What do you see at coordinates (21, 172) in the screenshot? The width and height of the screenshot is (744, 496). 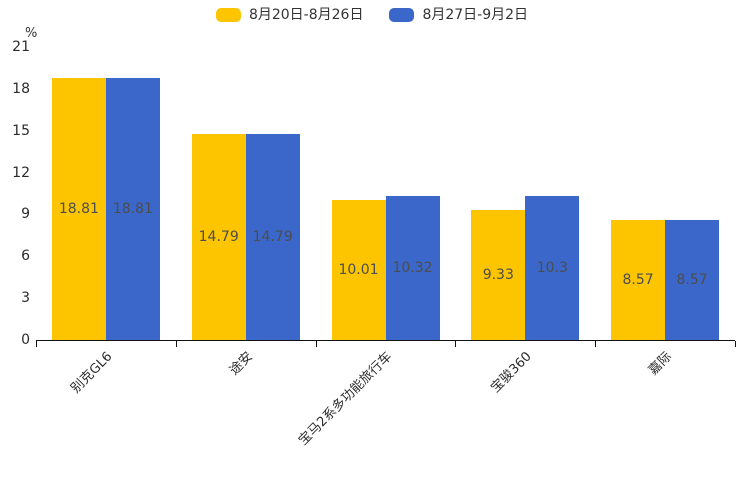 I see `y-axis-tick-label: 12` at bounding box center [21, 172].